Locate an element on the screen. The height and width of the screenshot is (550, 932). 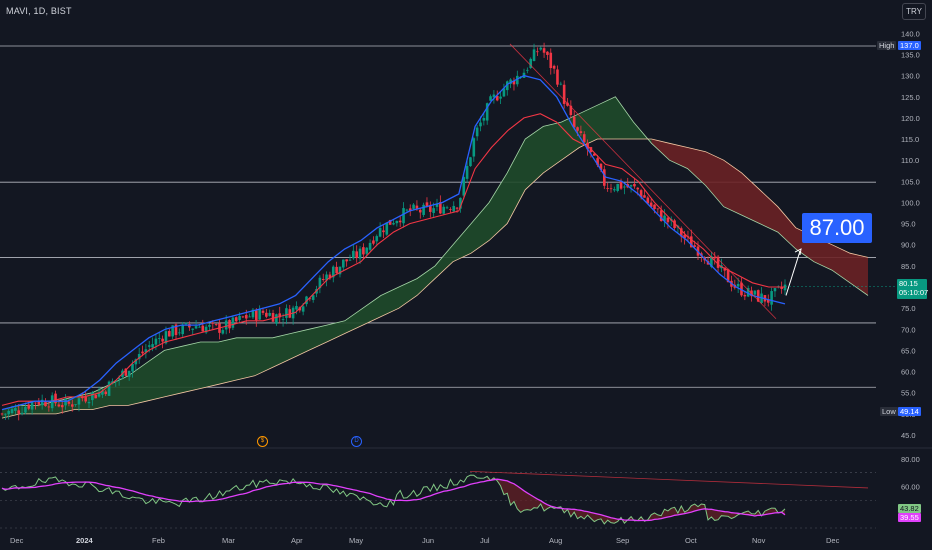
time-tick: Sep is located at coordinates (622, 540).